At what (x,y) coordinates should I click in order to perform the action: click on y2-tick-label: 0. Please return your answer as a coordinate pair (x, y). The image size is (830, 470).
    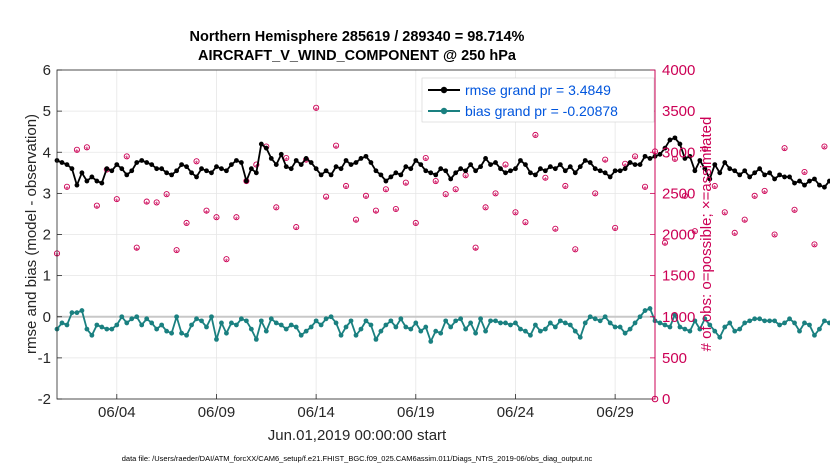
    Looking at the image, I should click on (666, 399).